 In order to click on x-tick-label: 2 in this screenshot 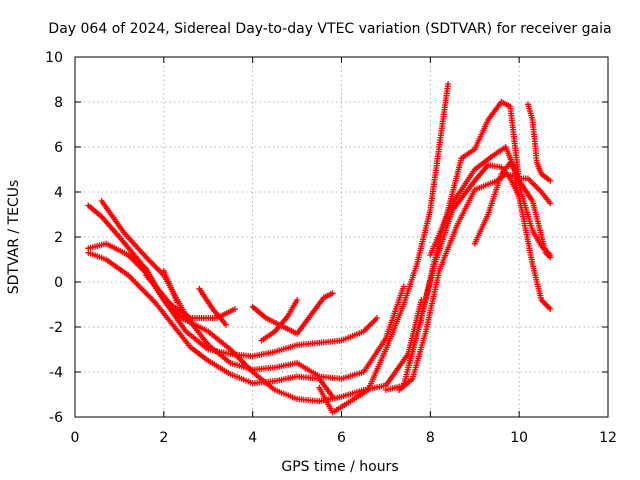, I will do `click(163, 438)`.